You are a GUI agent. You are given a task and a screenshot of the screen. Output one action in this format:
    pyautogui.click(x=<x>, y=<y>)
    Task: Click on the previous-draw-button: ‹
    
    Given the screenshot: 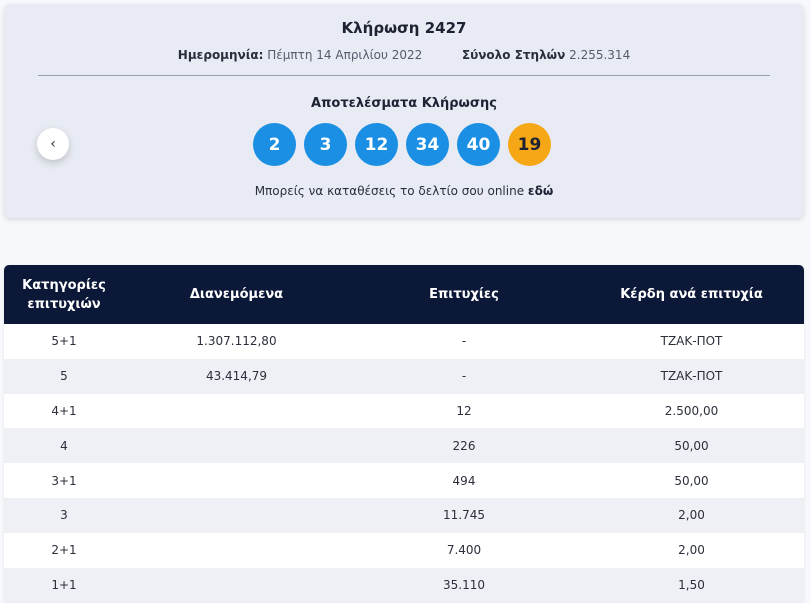 What is the action you would take?
    pyautogui.click(x=53, y=144)
    